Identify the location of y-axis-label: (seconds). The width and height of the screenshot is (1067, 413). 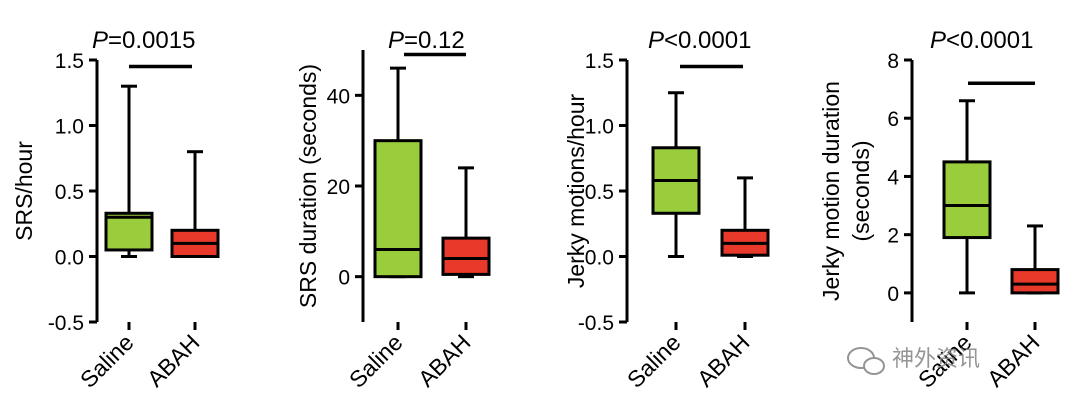
(861, 191).